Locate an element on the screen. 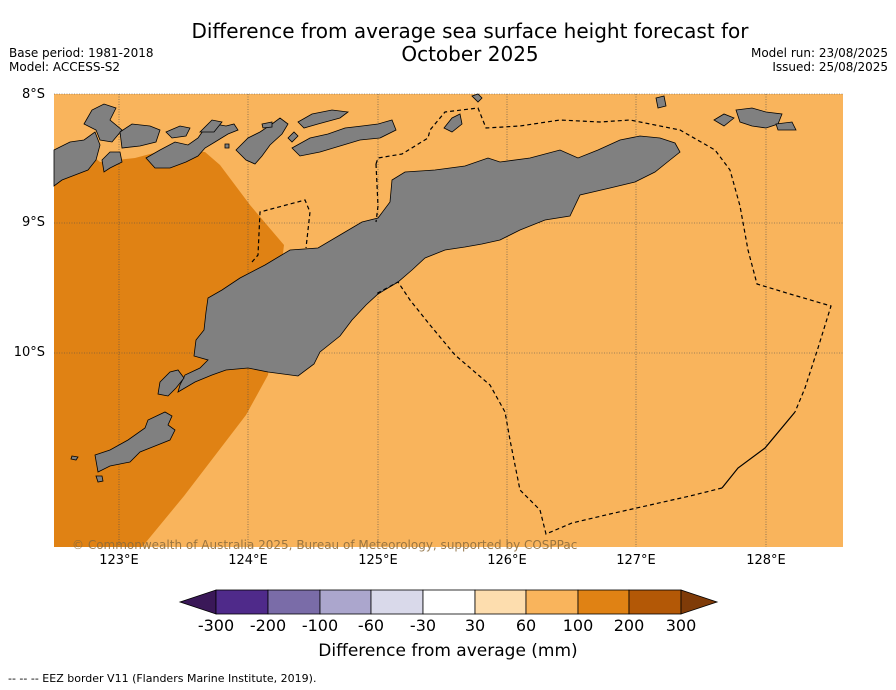  colorbar-tick: 100 is located at coordinates (578, 625).